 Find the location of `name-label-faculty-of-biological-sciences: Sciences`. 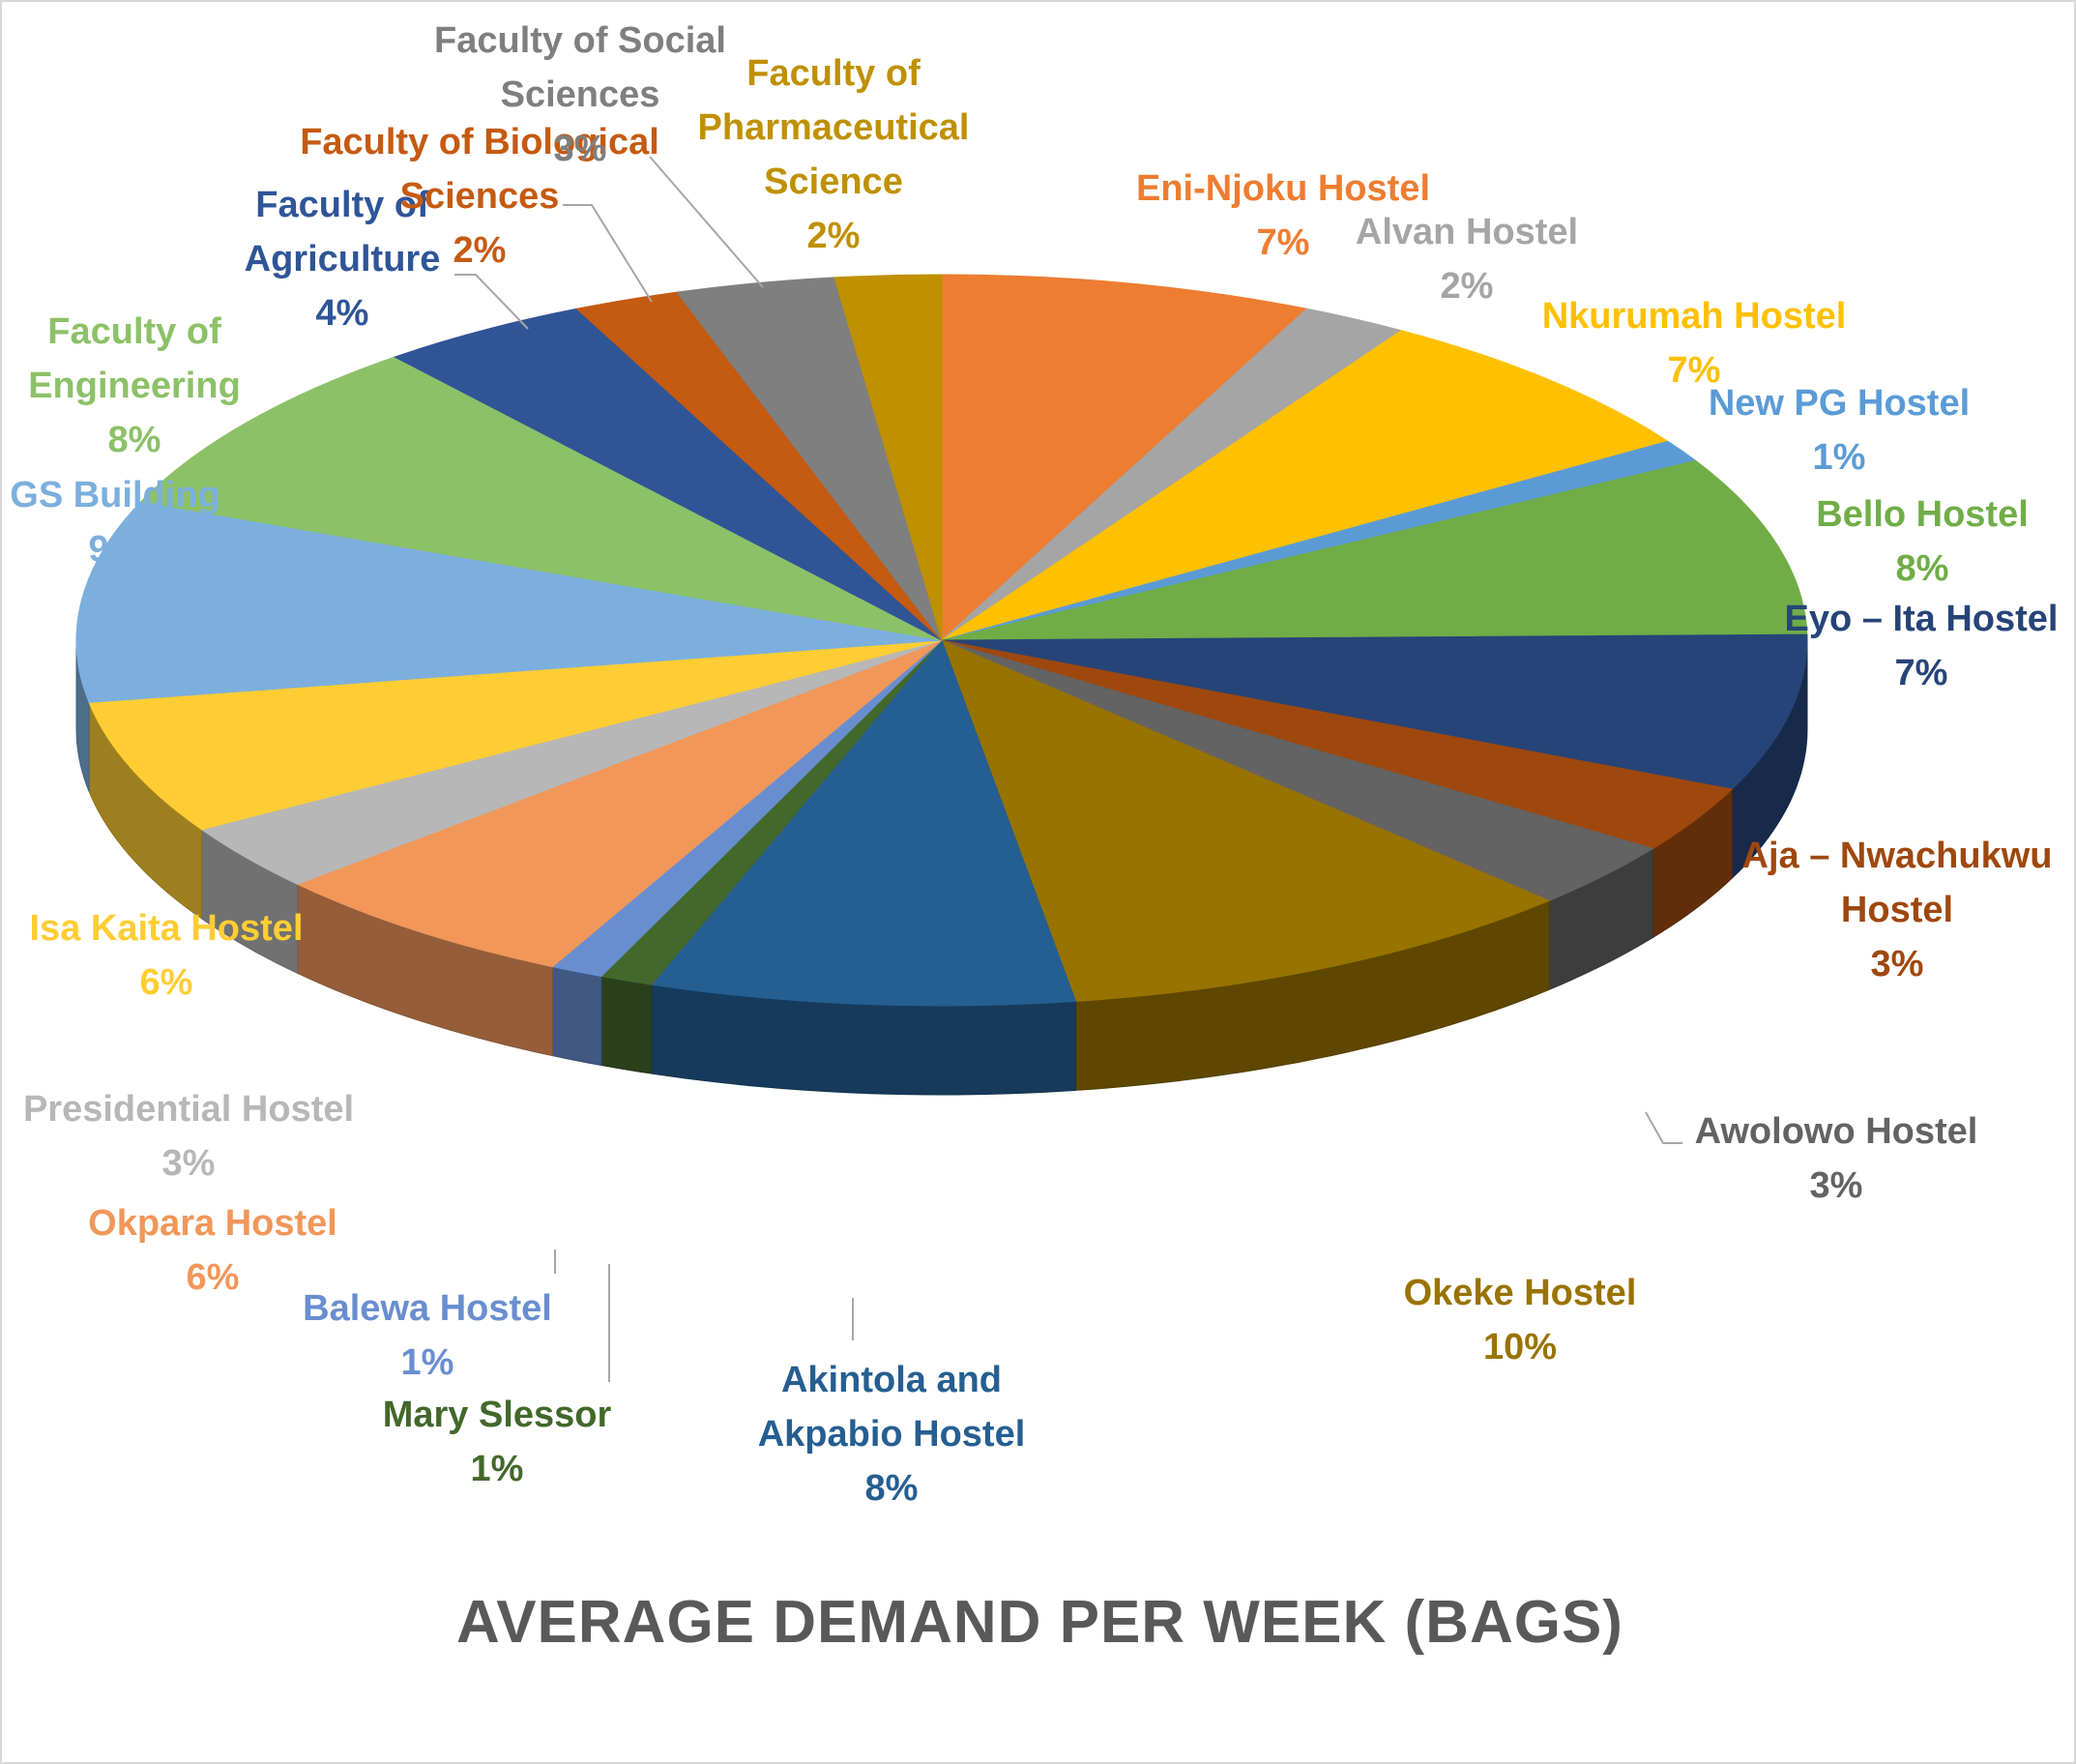

name-label-faculty-of-biological-sciences: Sciences is located at coordinates (480, 196).